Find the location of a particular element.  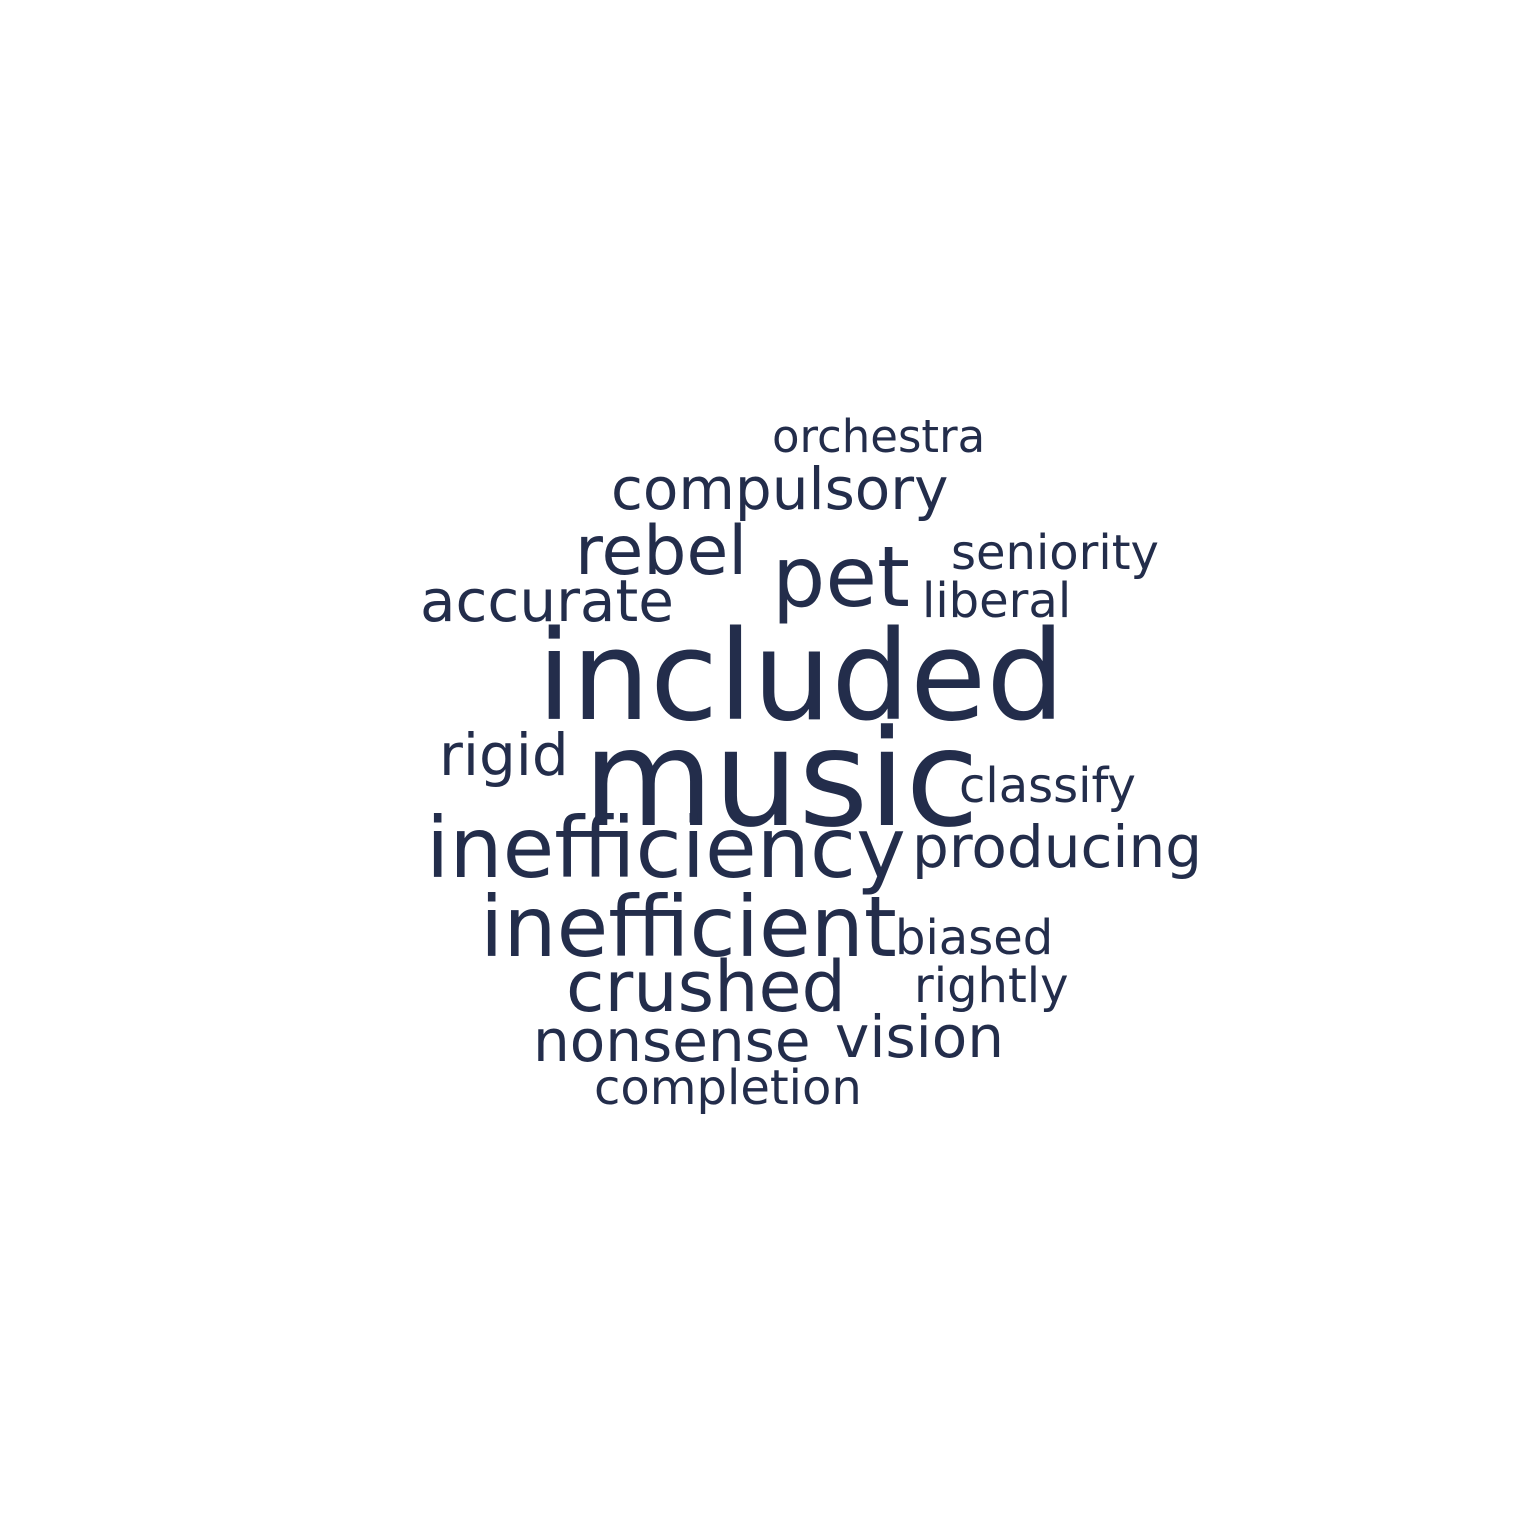

word-seniority: seniority is located at coordinates (1055, 553).